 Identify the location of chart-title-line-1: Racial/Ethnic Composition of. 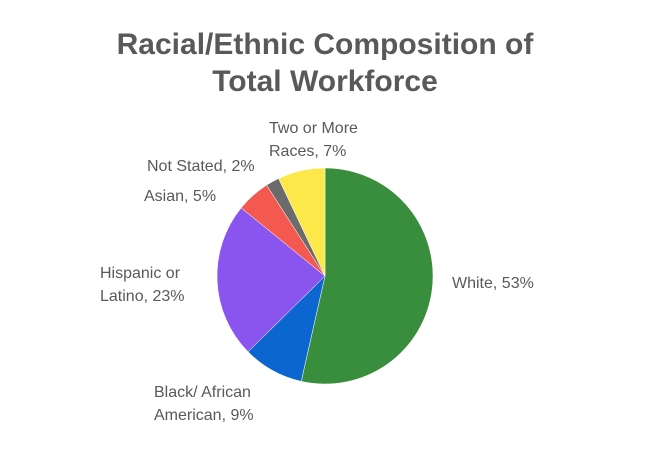
(326, 44).